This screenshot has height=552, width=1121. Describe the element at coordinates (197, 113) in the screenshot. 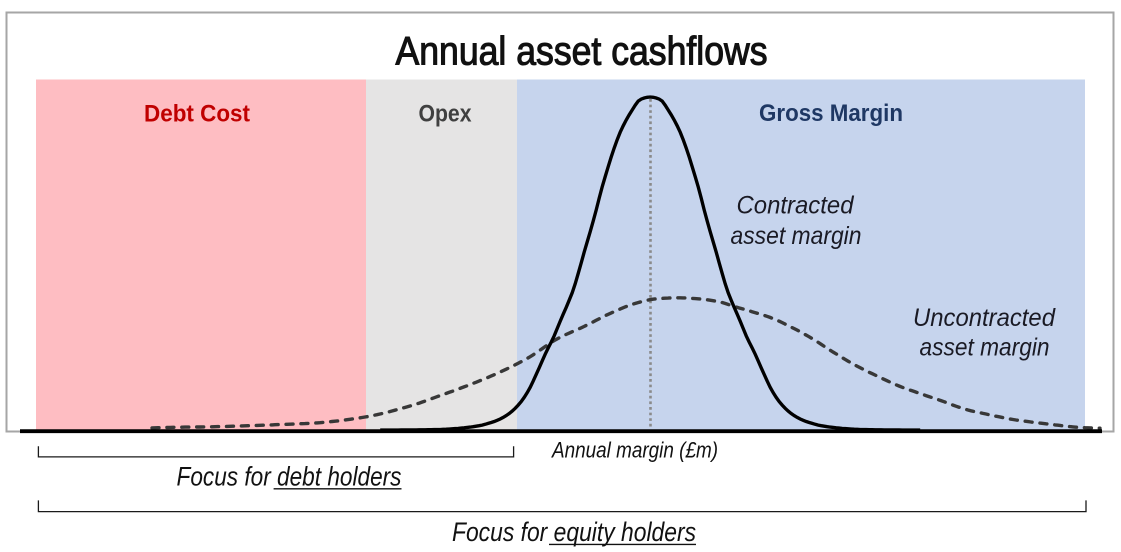

I see `svg-text: Debt Cost` at that location.